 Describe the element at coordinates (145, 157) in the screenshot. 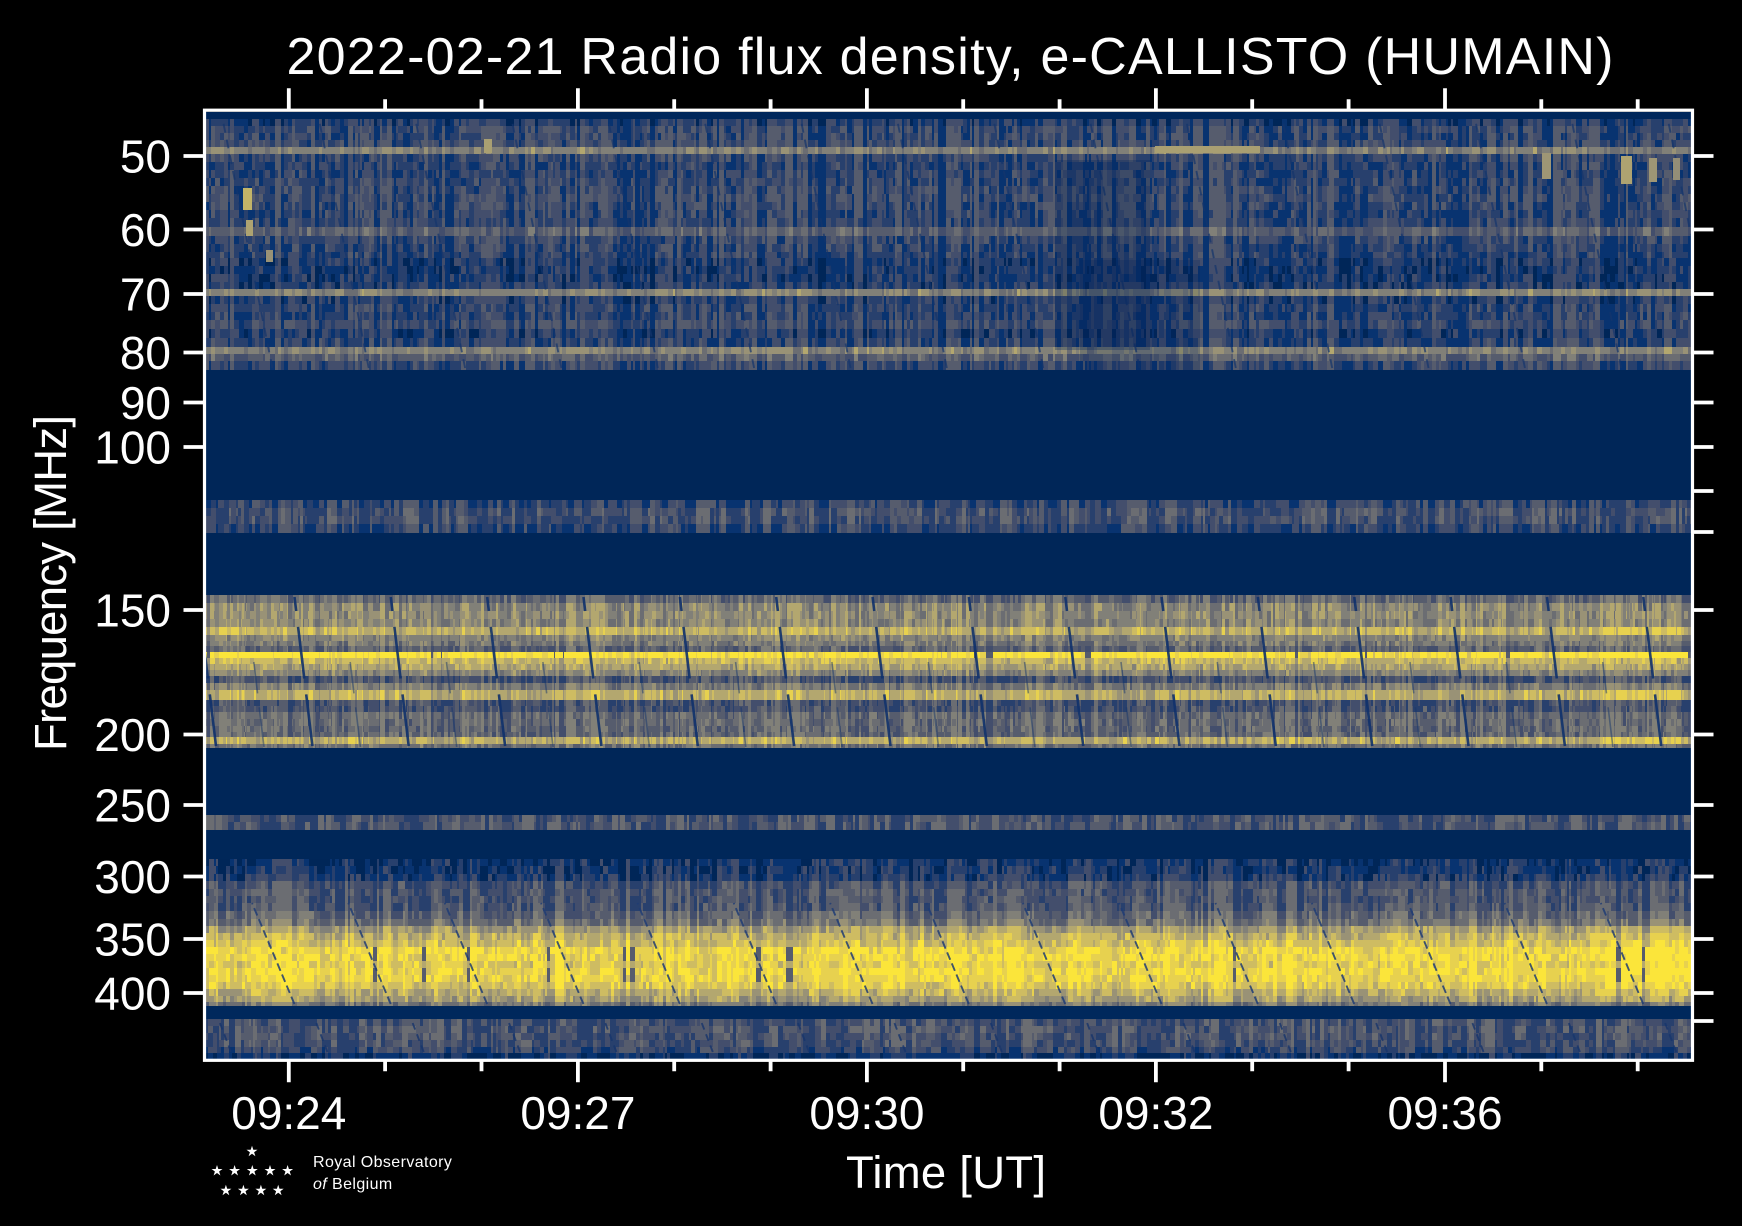

I see `svg-text: 50` at that location.